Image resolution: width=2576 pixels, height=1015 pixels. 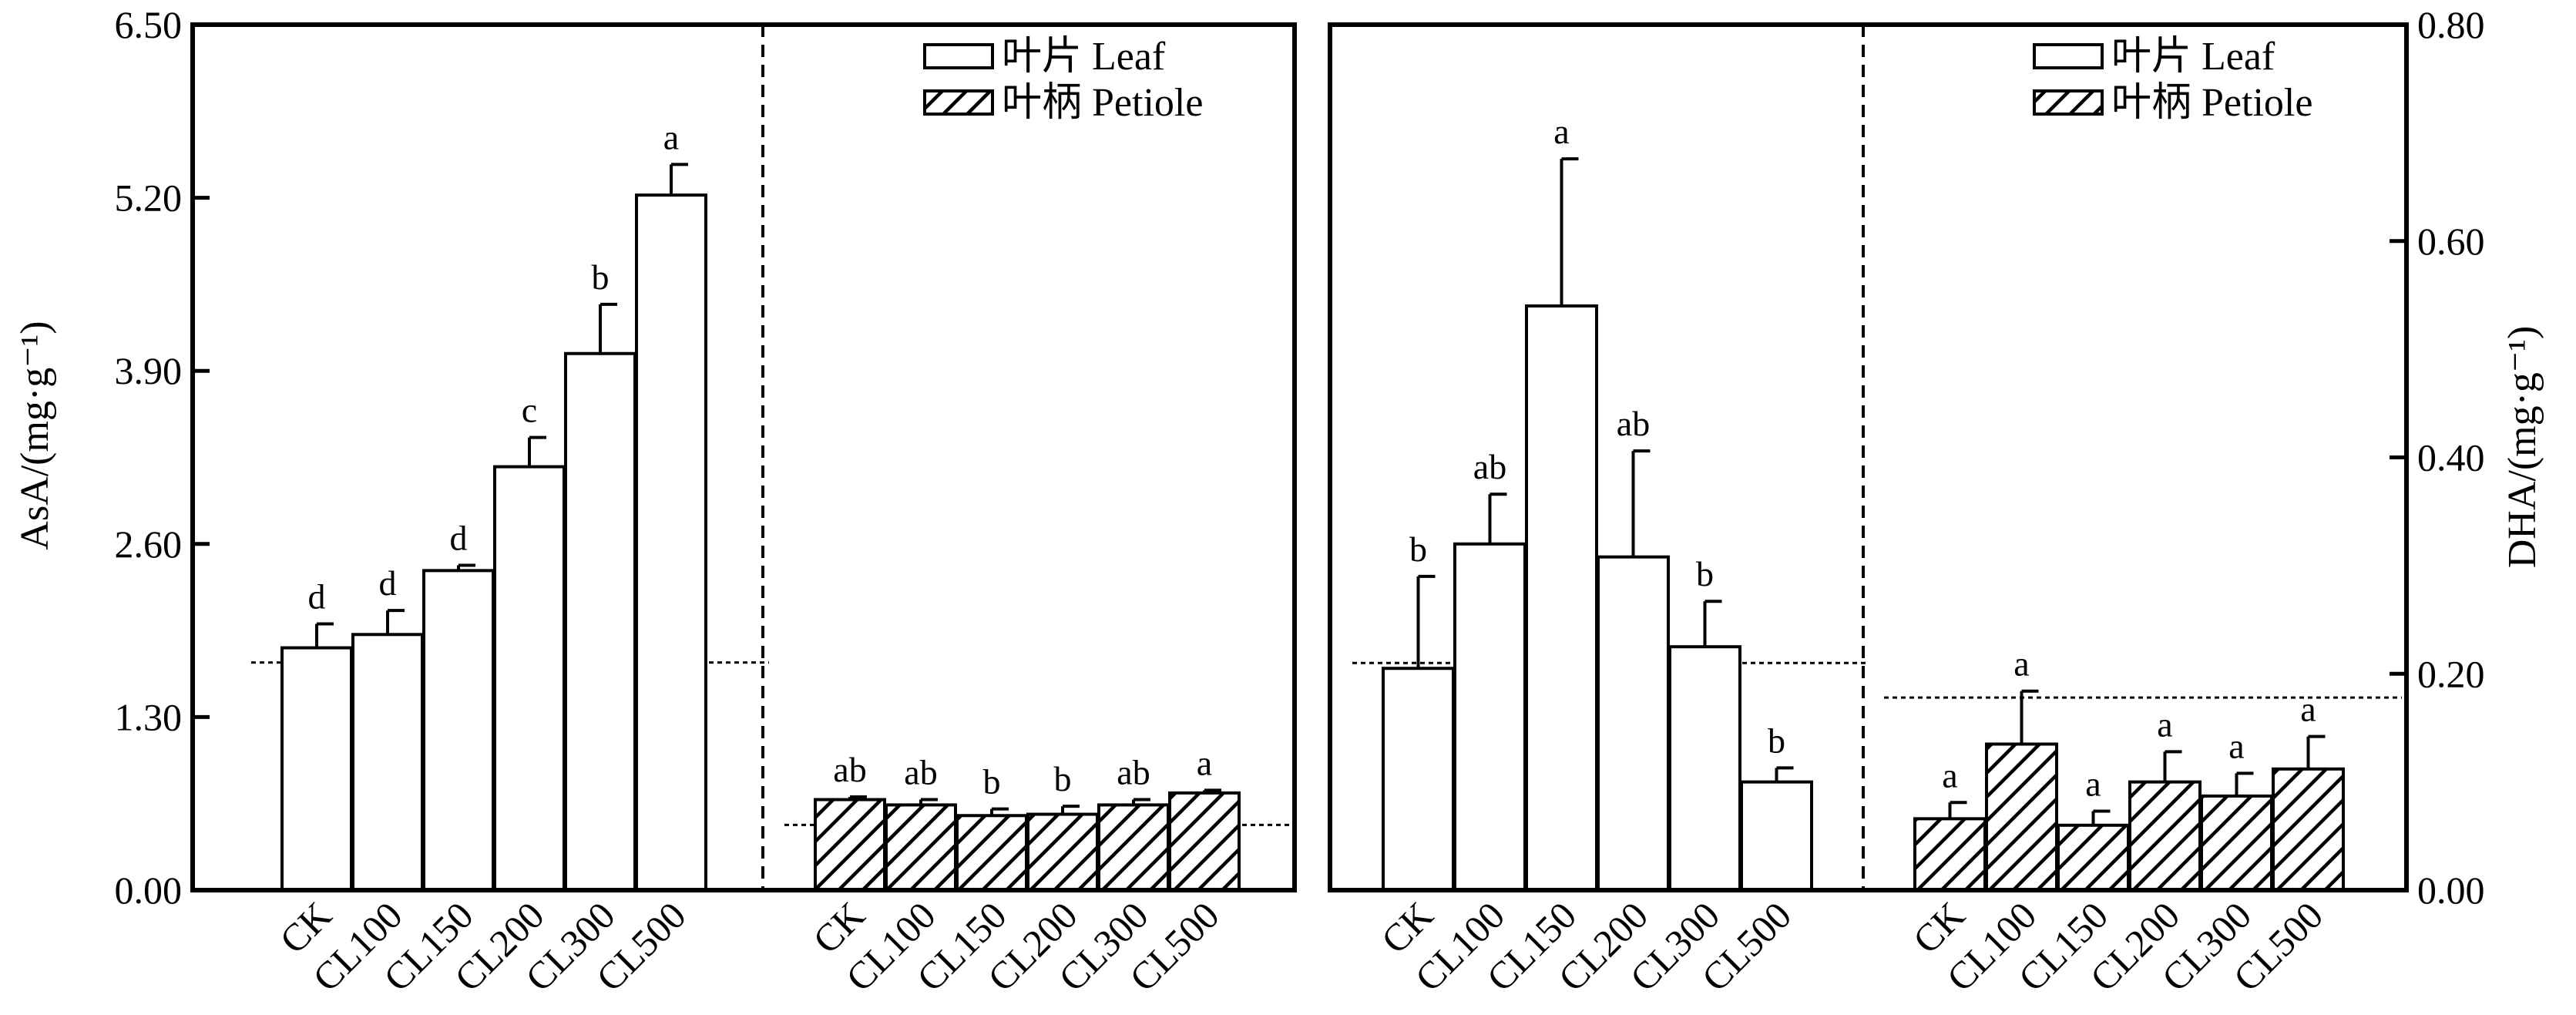 I want to click on asa-leaf-significance-label: b, so click(x=601, y=277).